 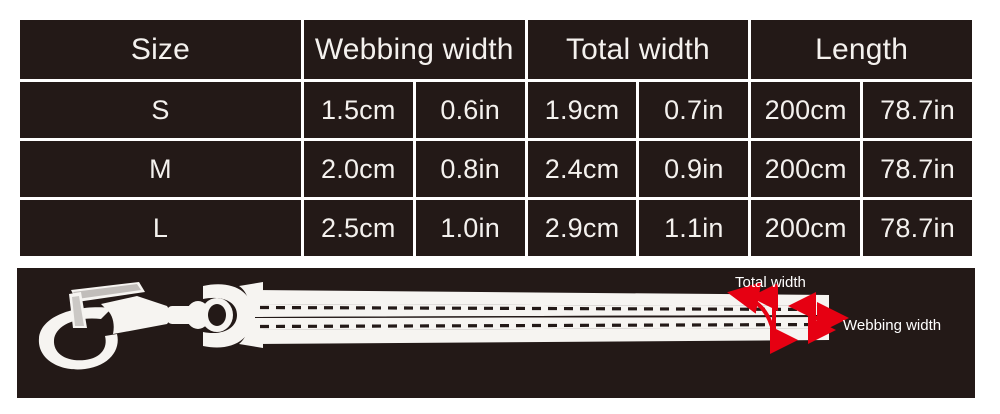 What do you see at coordinates (892, 325) in the screenshot?
I see `annotation-webbing-width: Webbing width` at bounding box center [892, 325].